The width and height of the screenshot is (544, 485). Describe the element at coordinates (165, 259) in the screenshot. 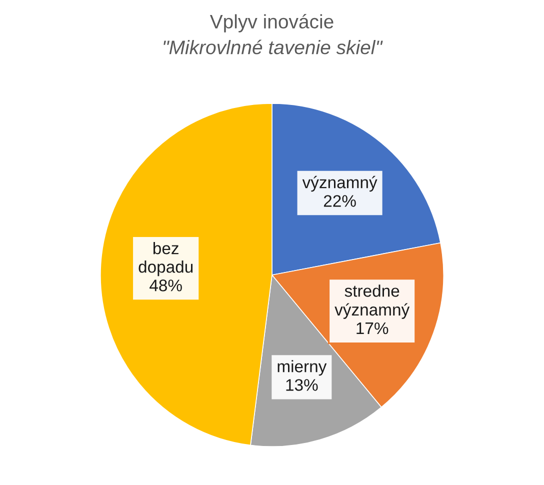

I see `slice-label: bez dopadu` at that location.